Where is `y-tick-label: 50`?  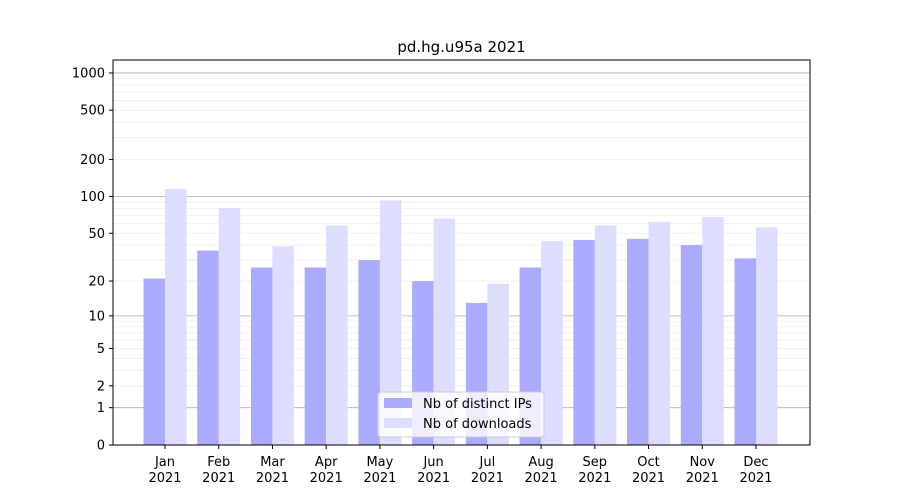
y-tick-label: 50 is located at coordinates (96, 234).